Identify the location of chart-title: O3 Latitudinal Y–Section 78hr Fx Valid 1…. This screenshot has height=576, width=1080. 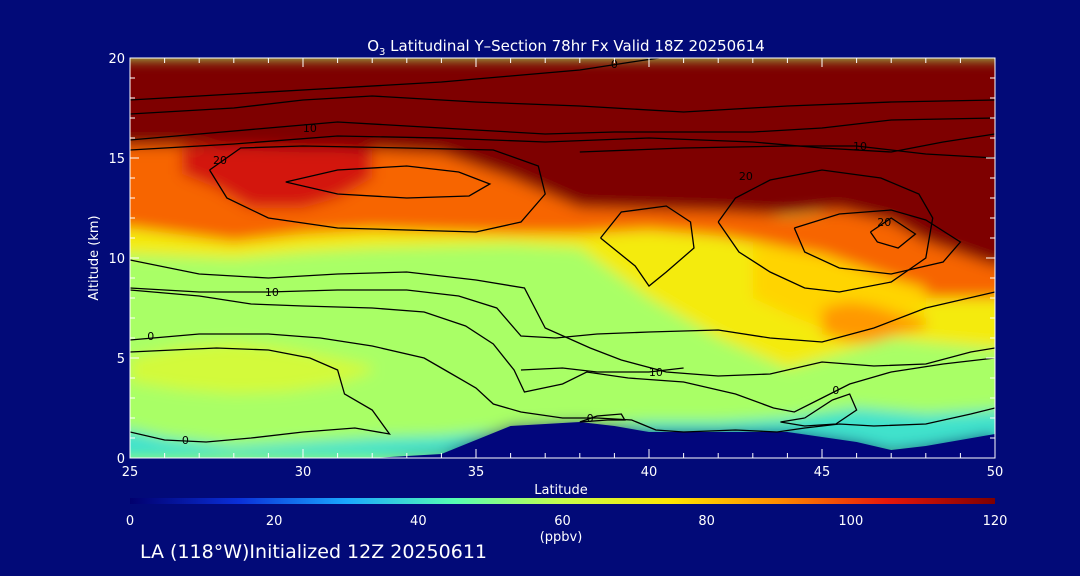
(566, 47).